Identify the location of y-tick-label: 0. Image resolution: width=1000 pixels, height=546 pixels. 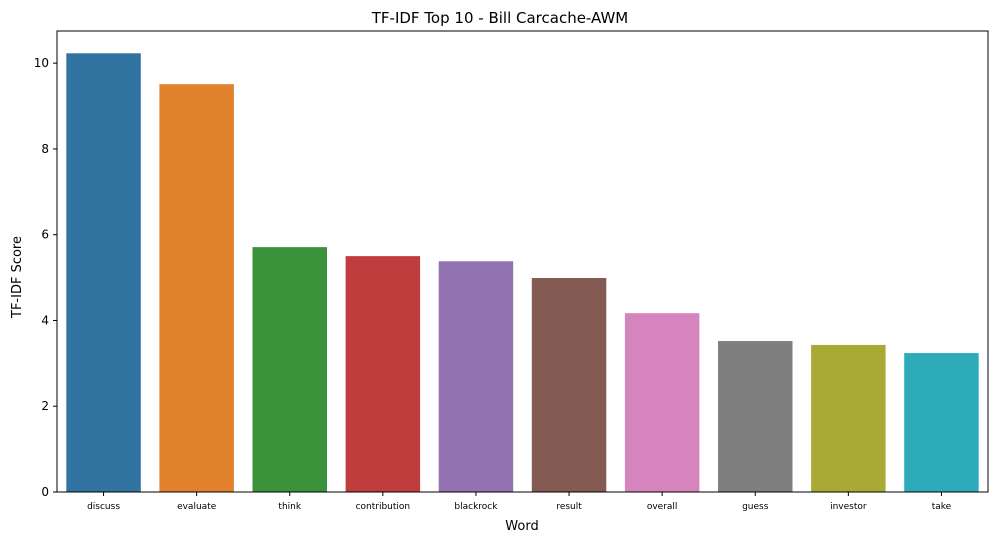
(45, 492).